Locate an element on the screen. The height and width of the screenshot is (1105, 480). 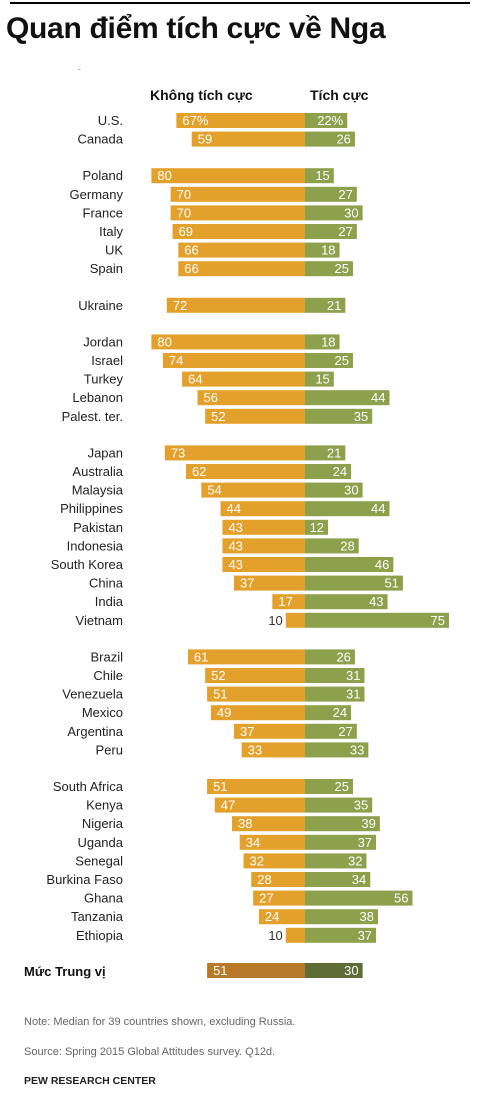
bar-positive-argentina is located at coordinates (331, 731).